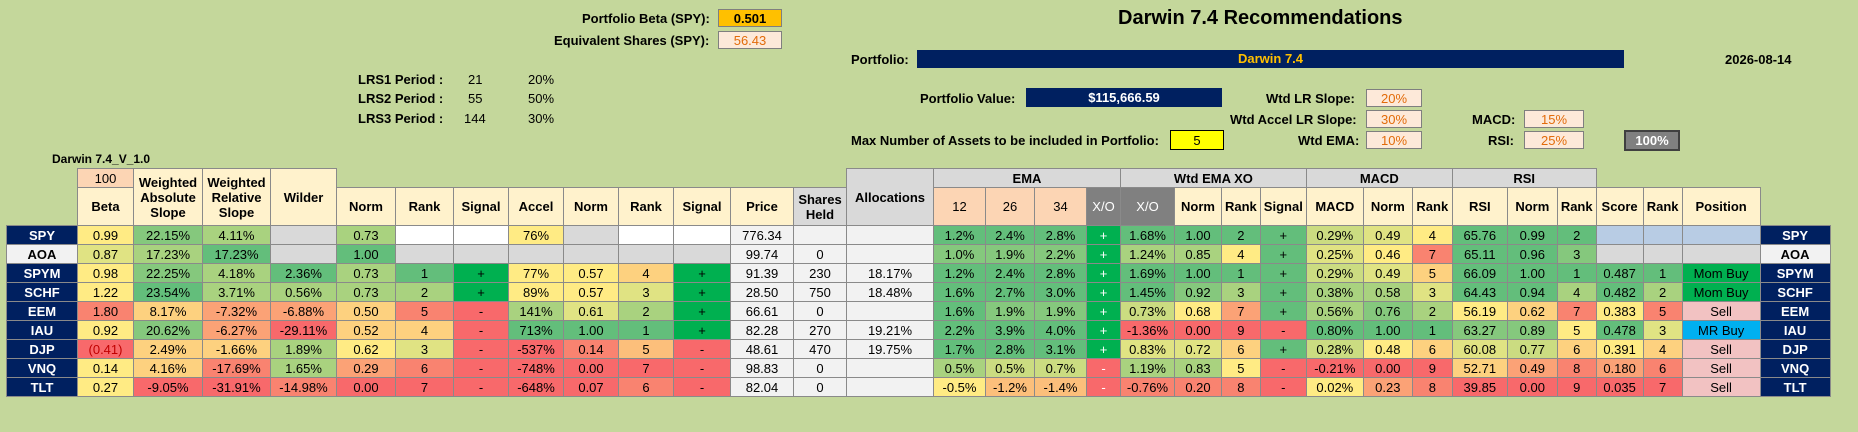 The image size is (1858, 432). I want to click on wilder-cell: -29.11%, so click(303, 330).